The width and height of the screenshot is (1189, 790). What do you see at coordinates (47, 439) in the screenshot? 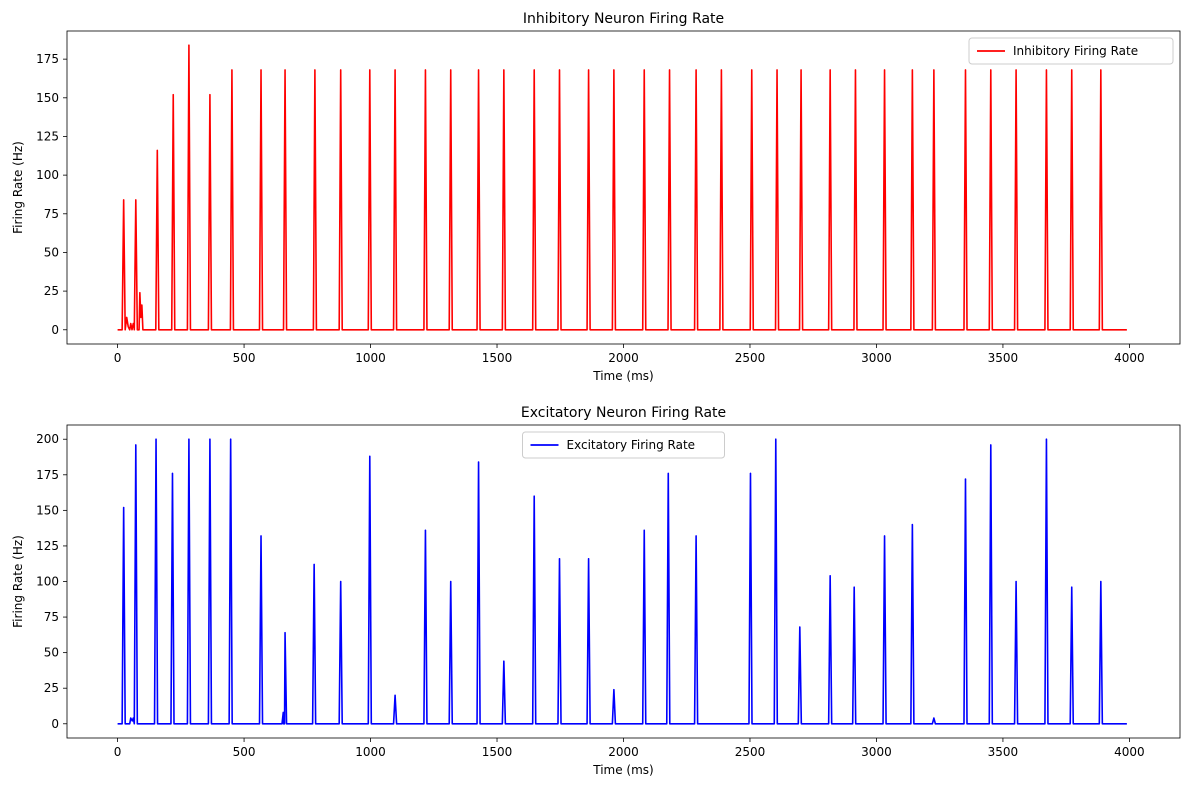
I see `y-tick-label: 200` at bounding box center [47, 439].